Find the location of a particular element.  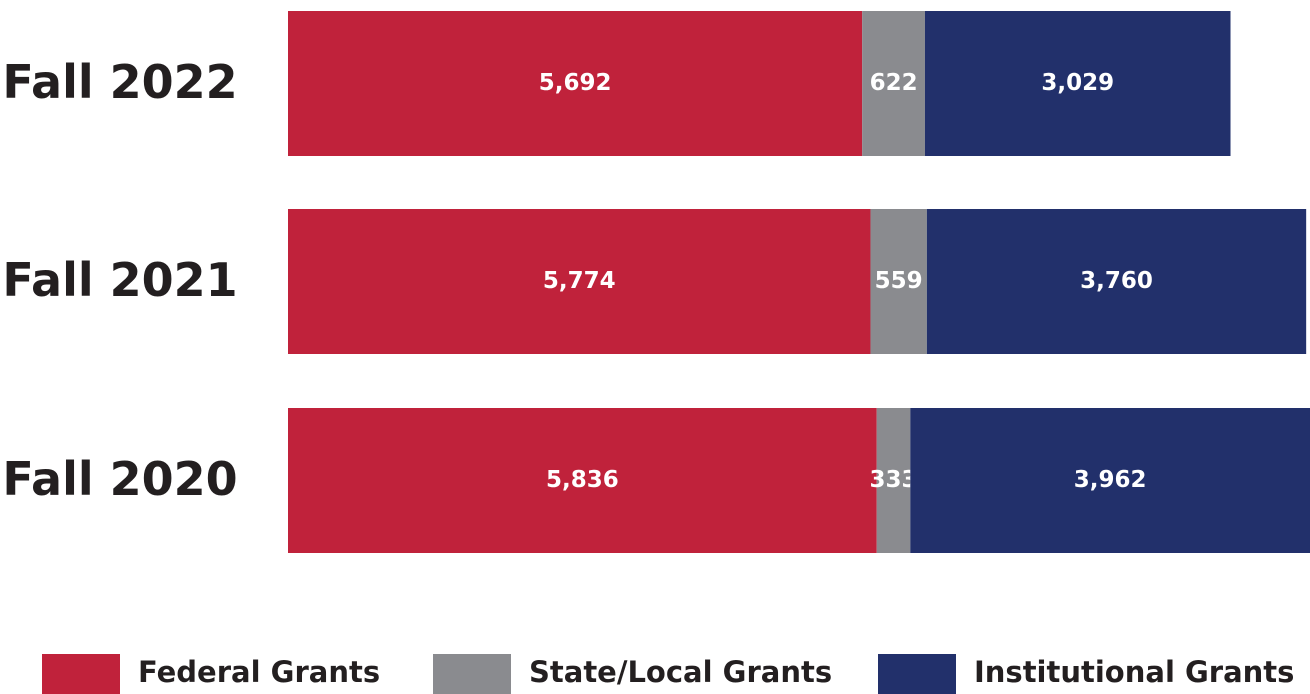

value-label: 559 is located at coordinates (899, 281).